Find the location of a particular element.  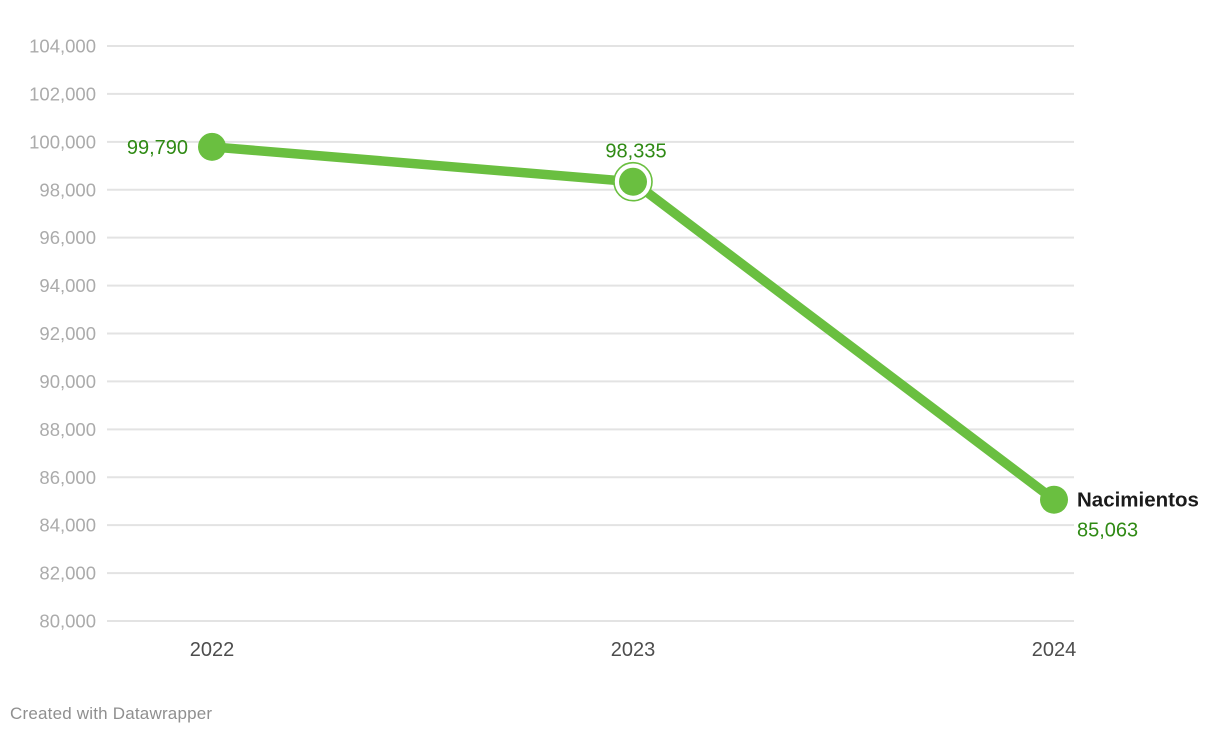

y-tick-label: 92,000 is located at coordinates (67, 333).